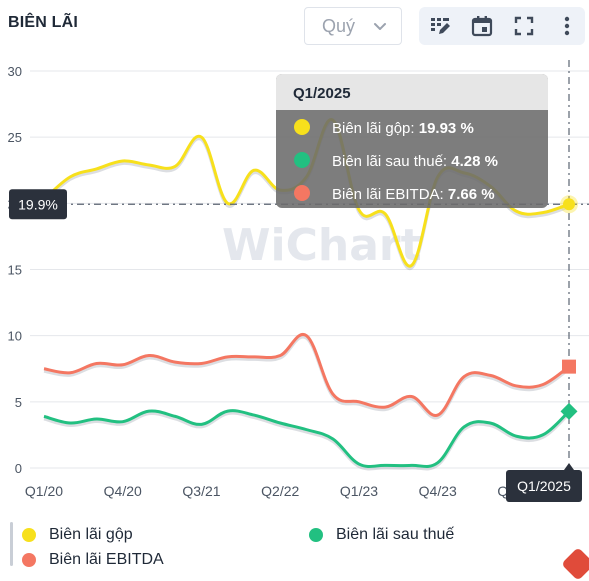 This screenshot has width=589, height=581. Describe the element at coordinates (380, 26) in the screenshot. I see `chevron-down-icon` at that location.